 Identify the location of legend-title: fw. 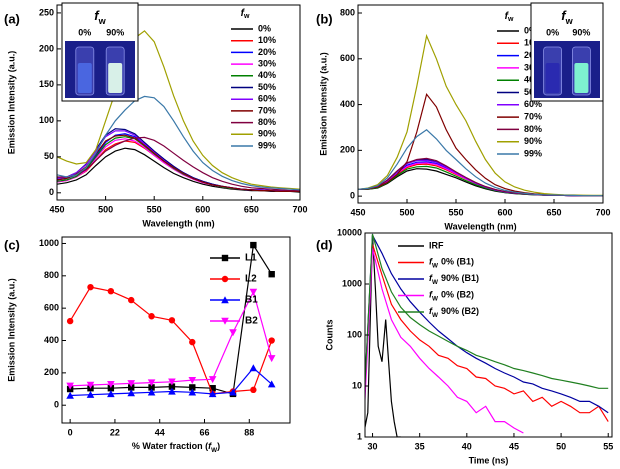
(245, 14).